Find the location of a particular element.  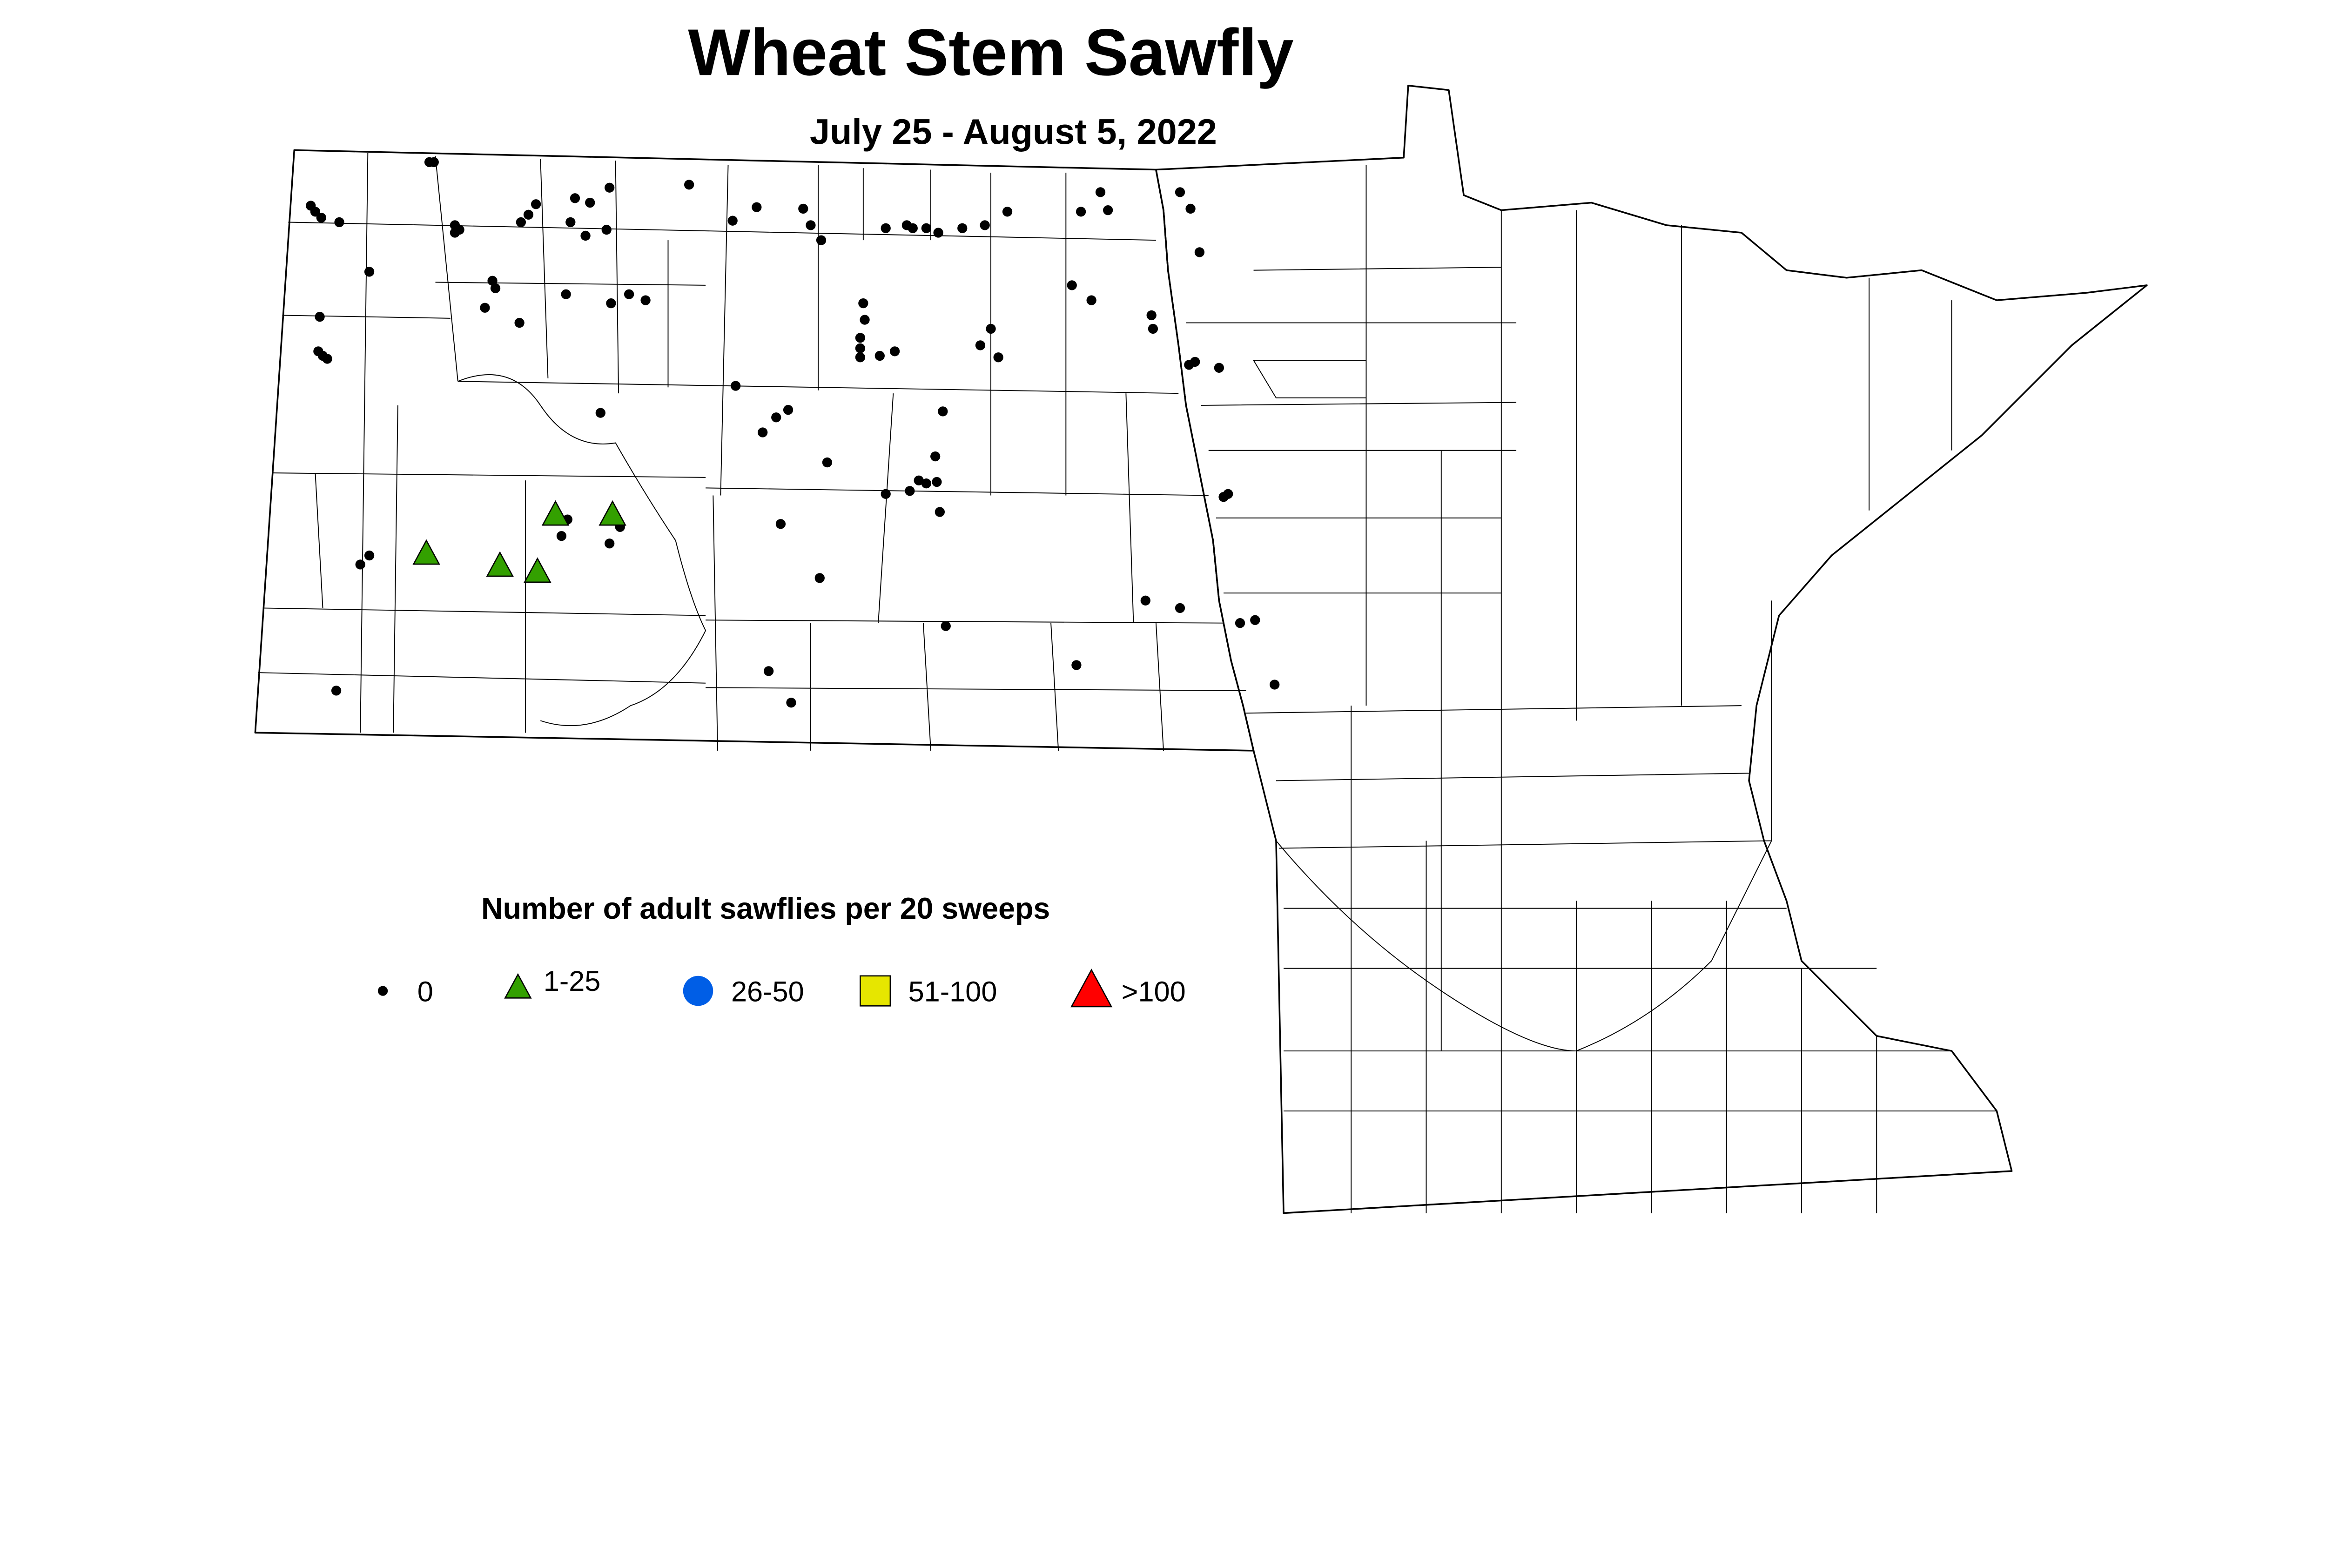

legend-label: 1-25 is located at coordinates (572, 981).